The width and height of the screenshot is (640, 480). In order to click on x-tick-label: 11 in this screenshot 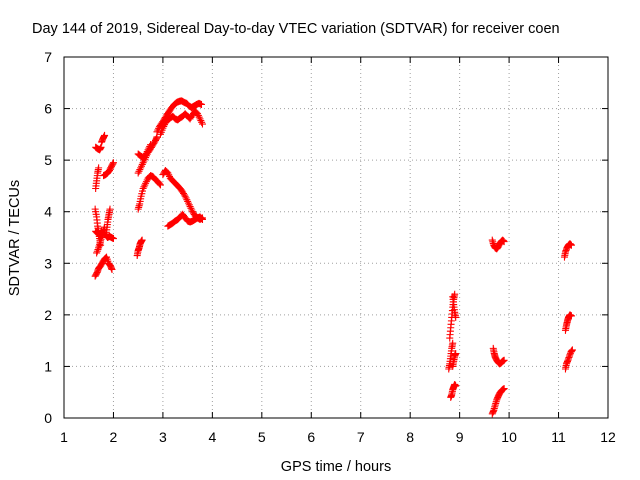, I will do `click(558, 437)`.